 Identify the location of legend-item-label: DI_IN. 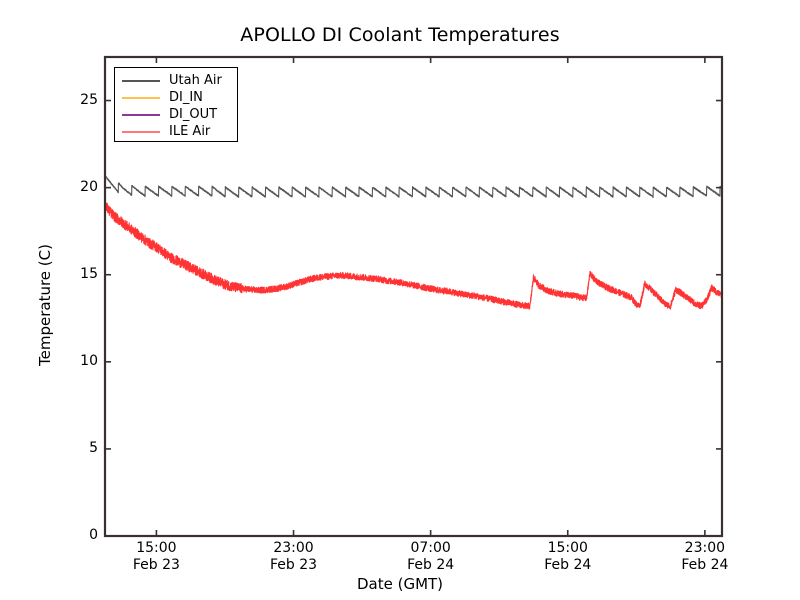
(186, 97).